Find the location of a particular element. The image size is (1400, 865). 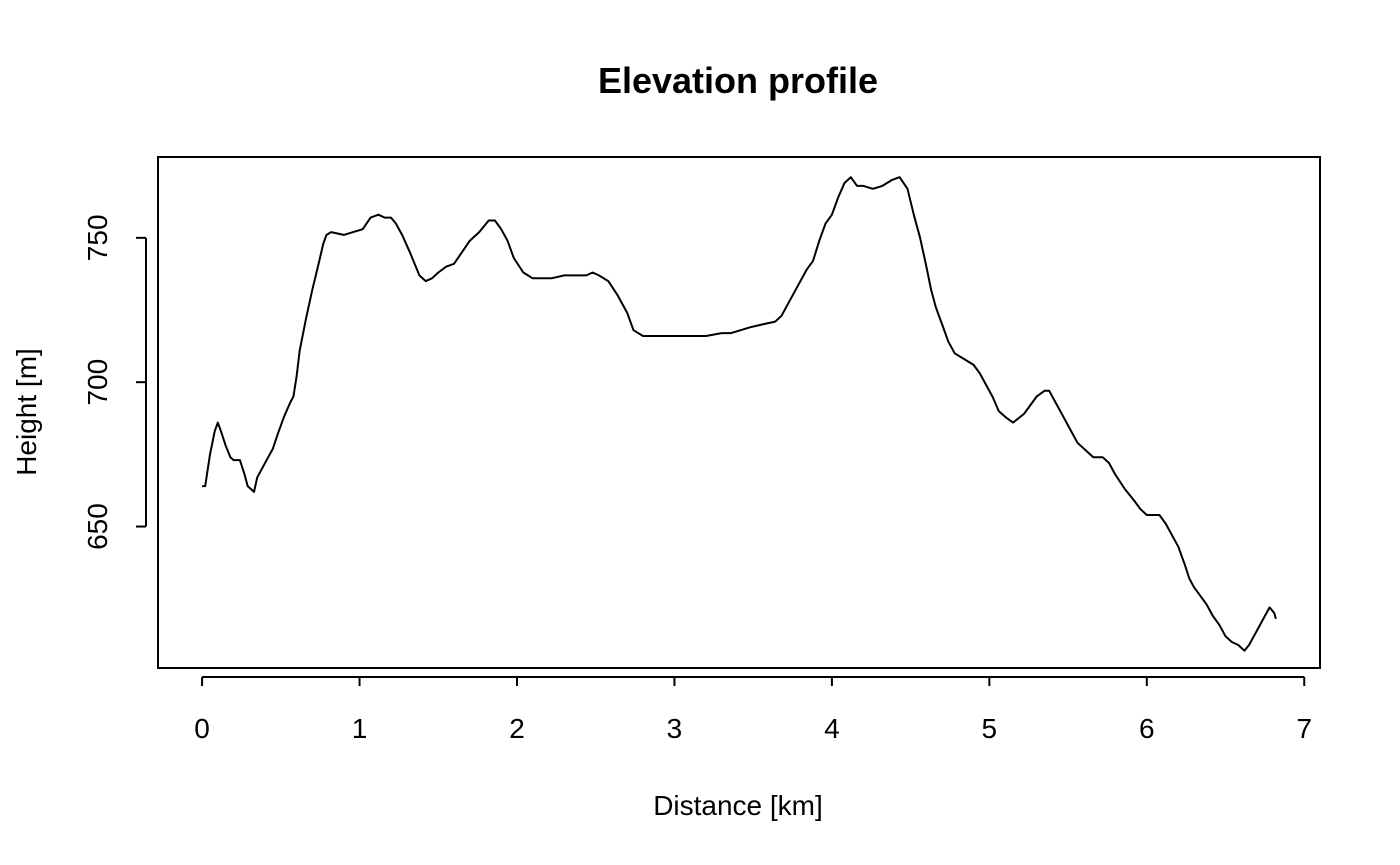

y-tick-label: 700 is located at coordinates (97, 382).